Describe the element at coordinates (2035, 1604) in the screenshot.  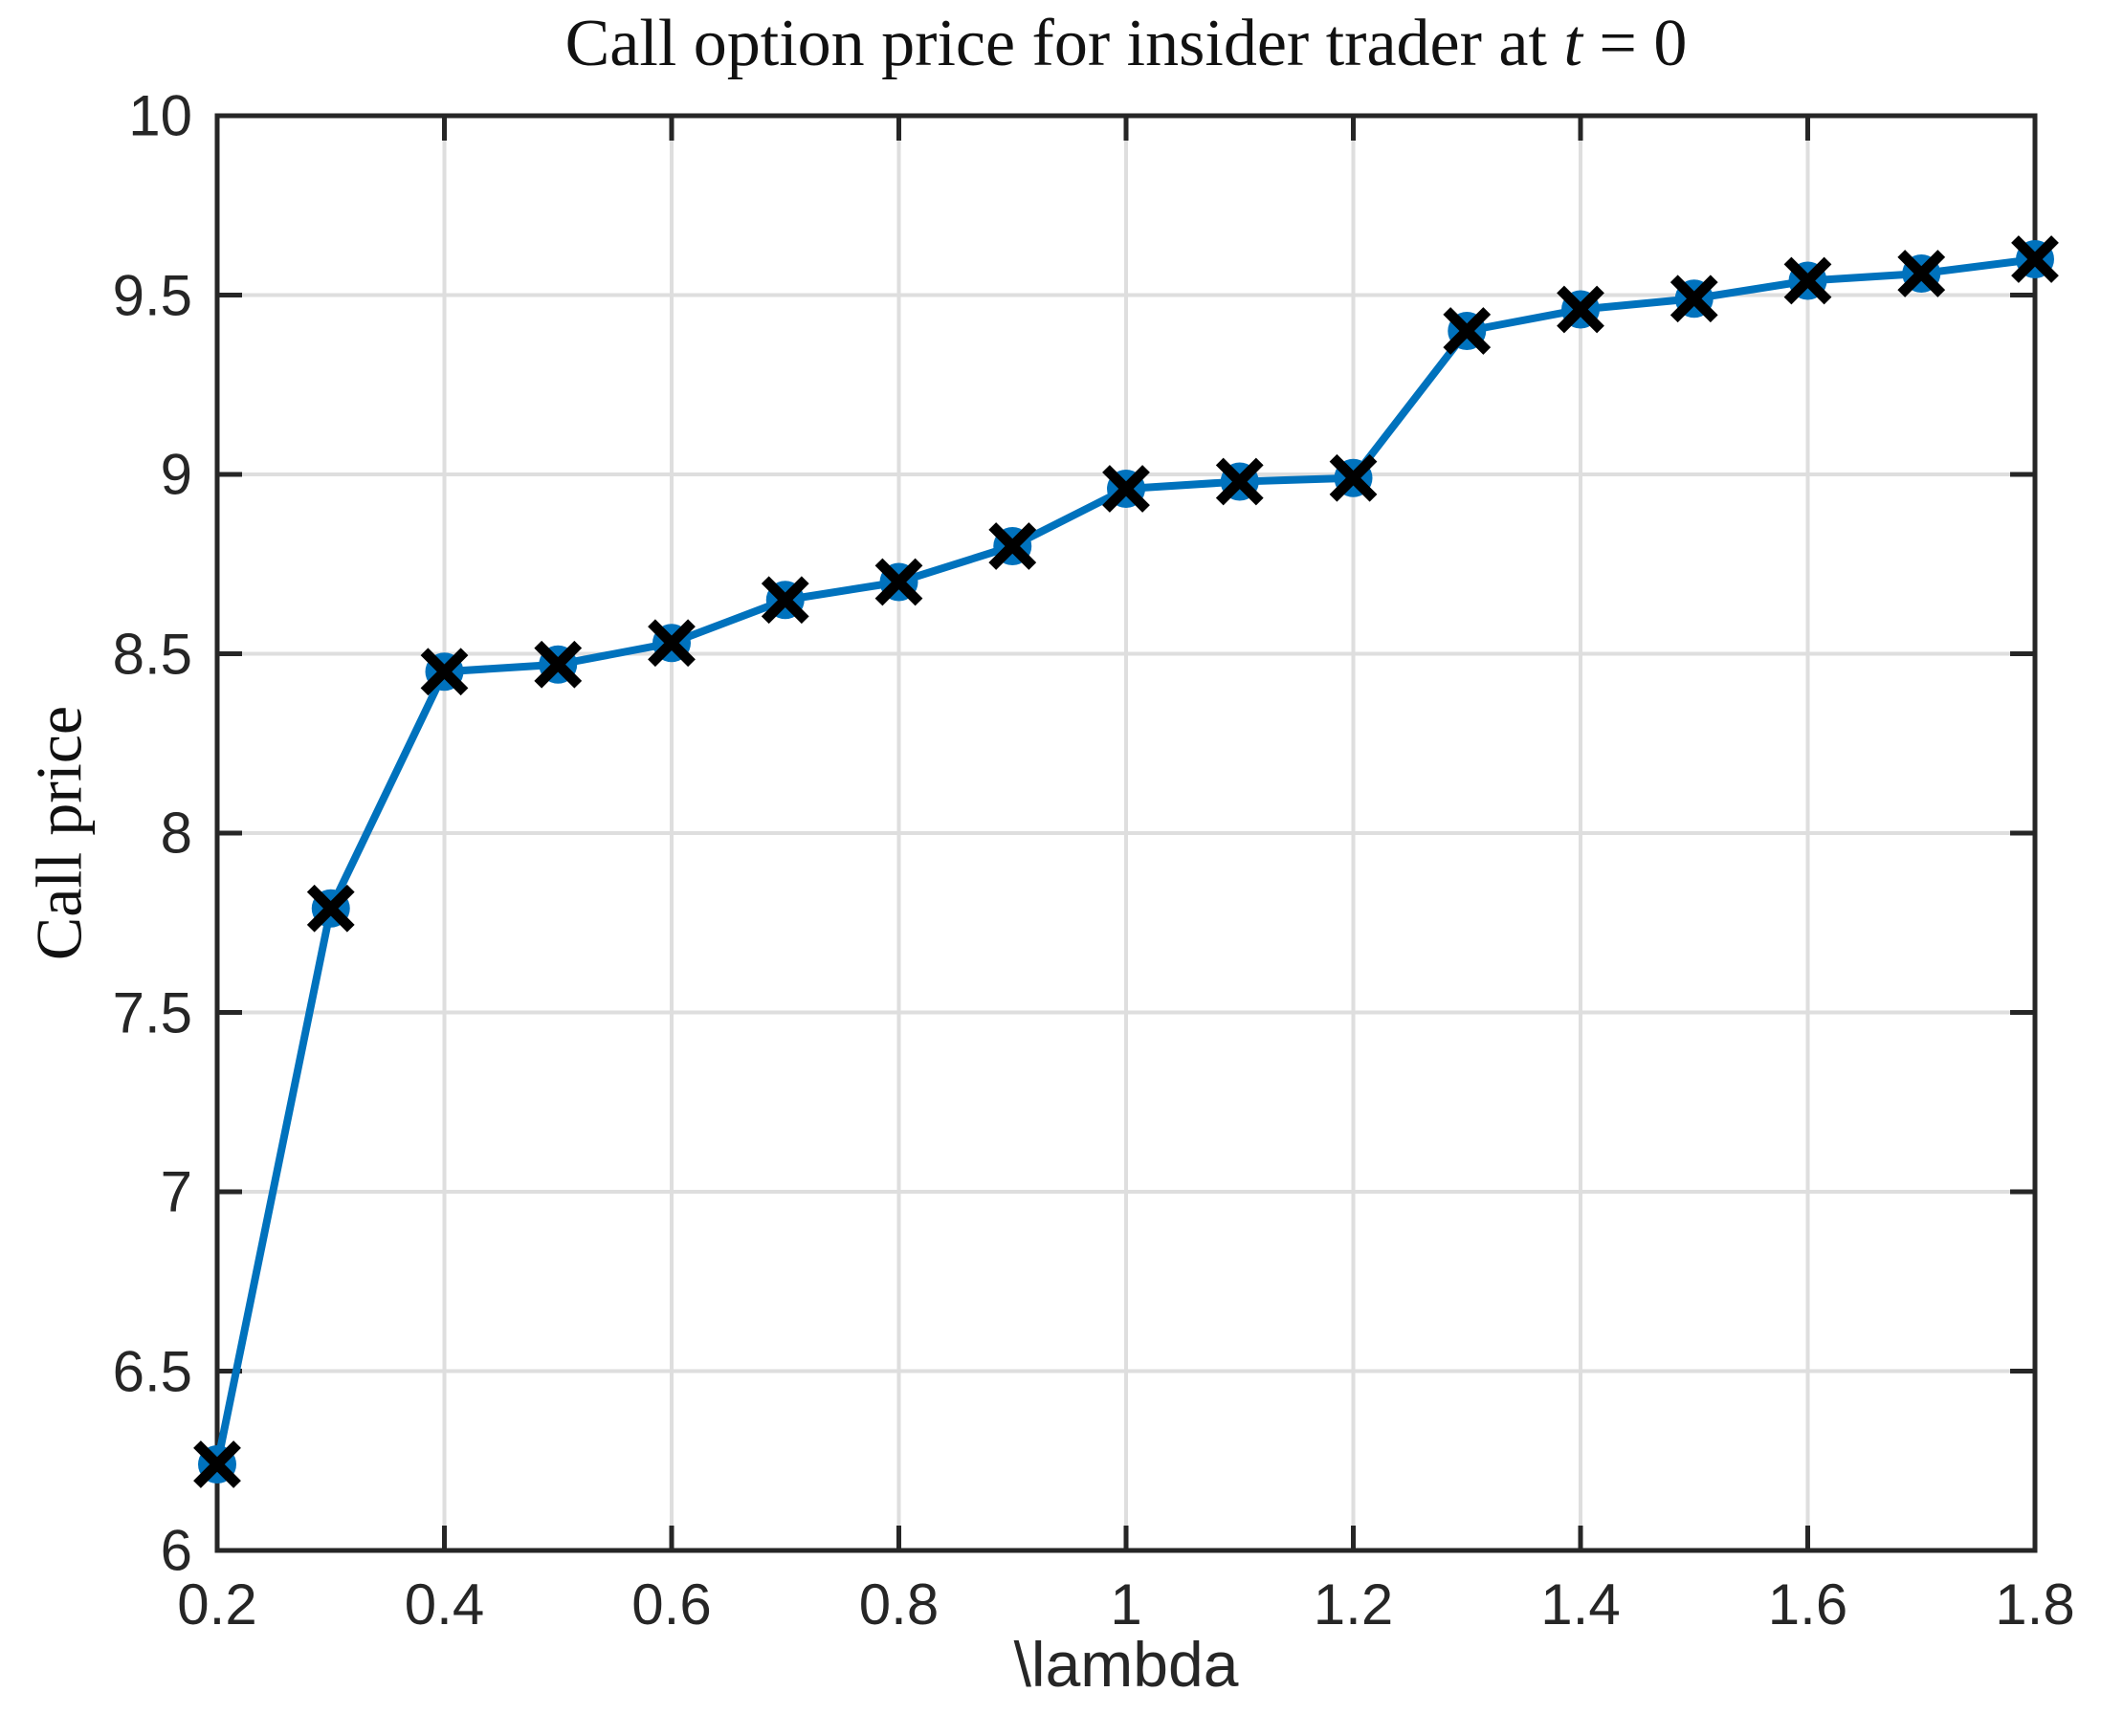
I see `x-tick-label: 1.8` at that location.